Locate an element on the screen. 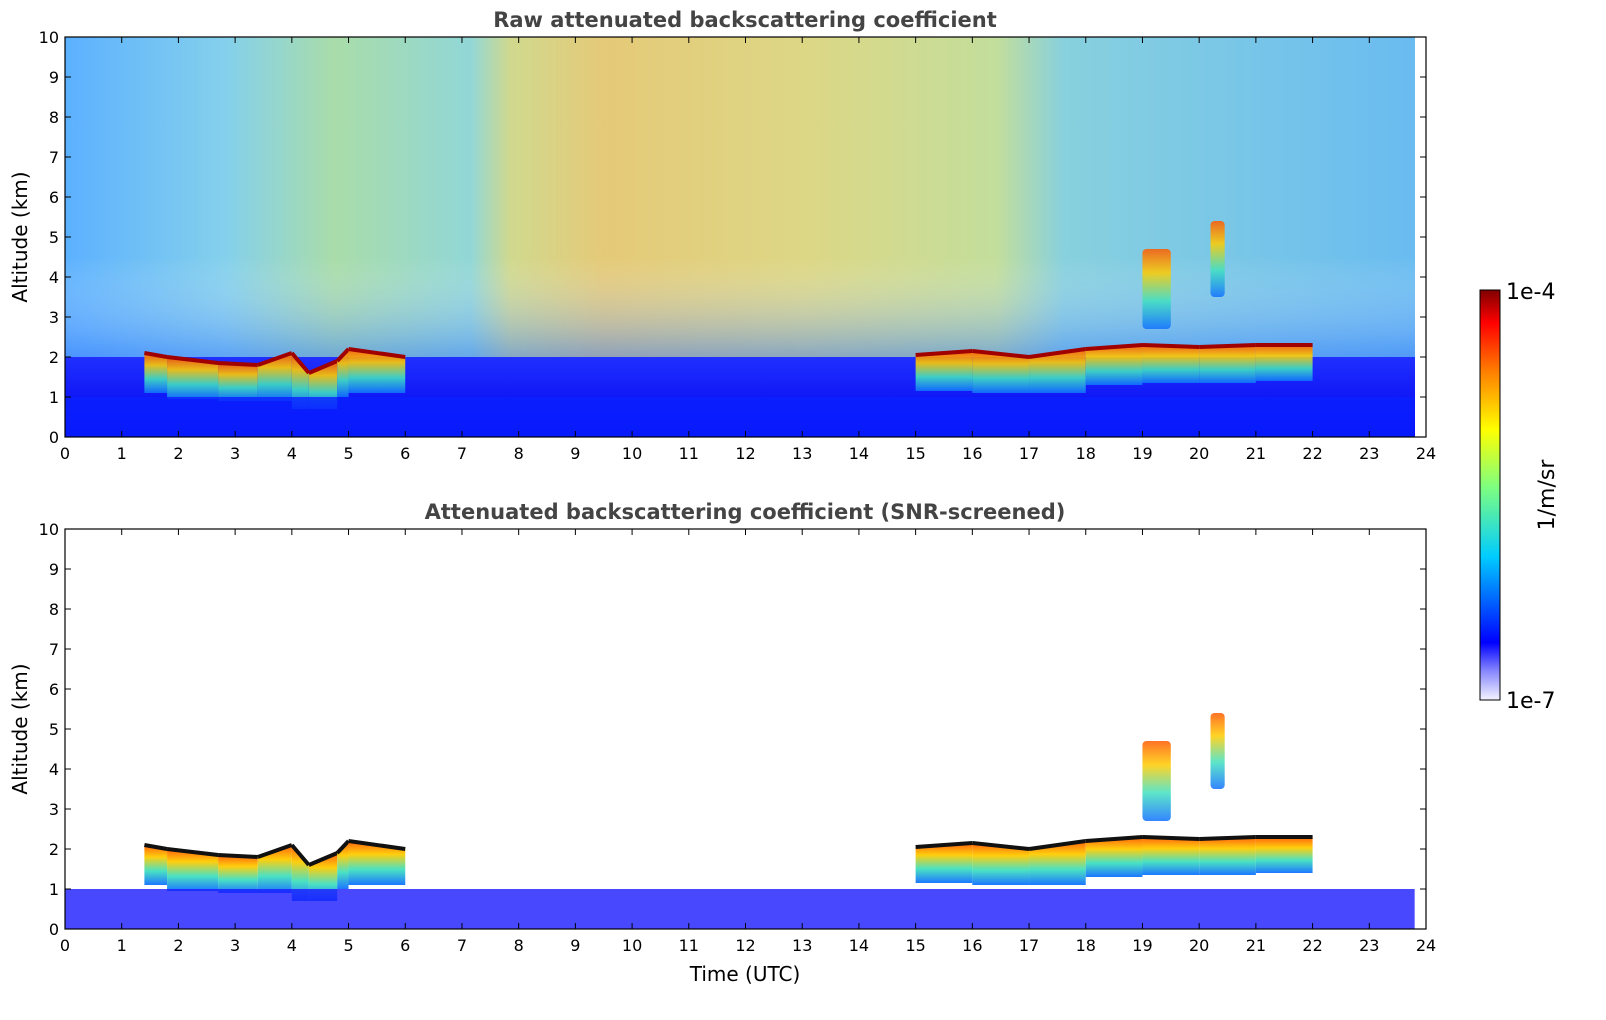 The image size is (1606, 1020). y-tick-label: 4 is located at coordinates (54, 769).